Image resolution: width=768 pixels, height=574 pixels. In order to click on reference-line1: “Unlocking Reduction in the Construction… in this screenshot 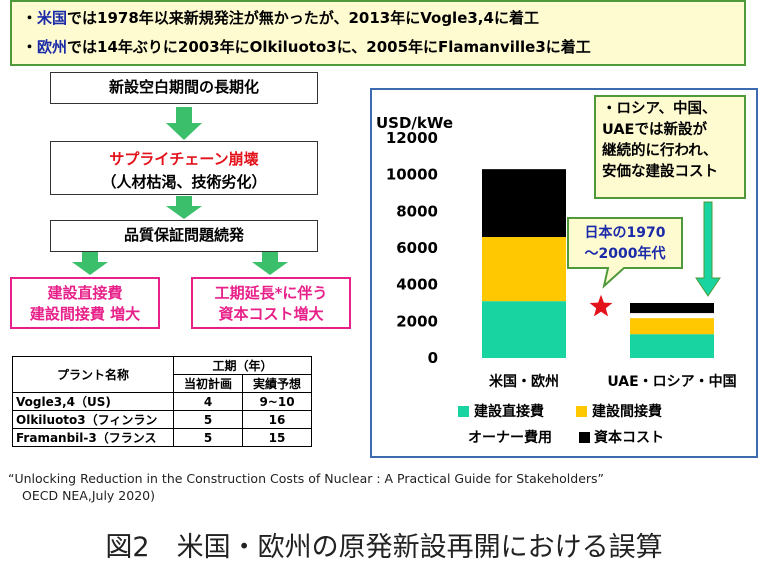, I will do `click(306, 478)`.